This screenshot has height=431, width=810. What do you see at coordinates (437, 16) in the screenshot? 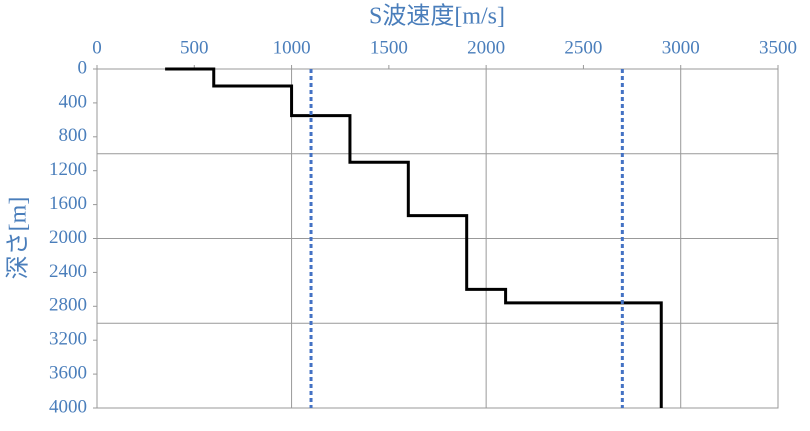
I see `x-axis-title: S波速度[m/s]` at bounding box center [437, 16].